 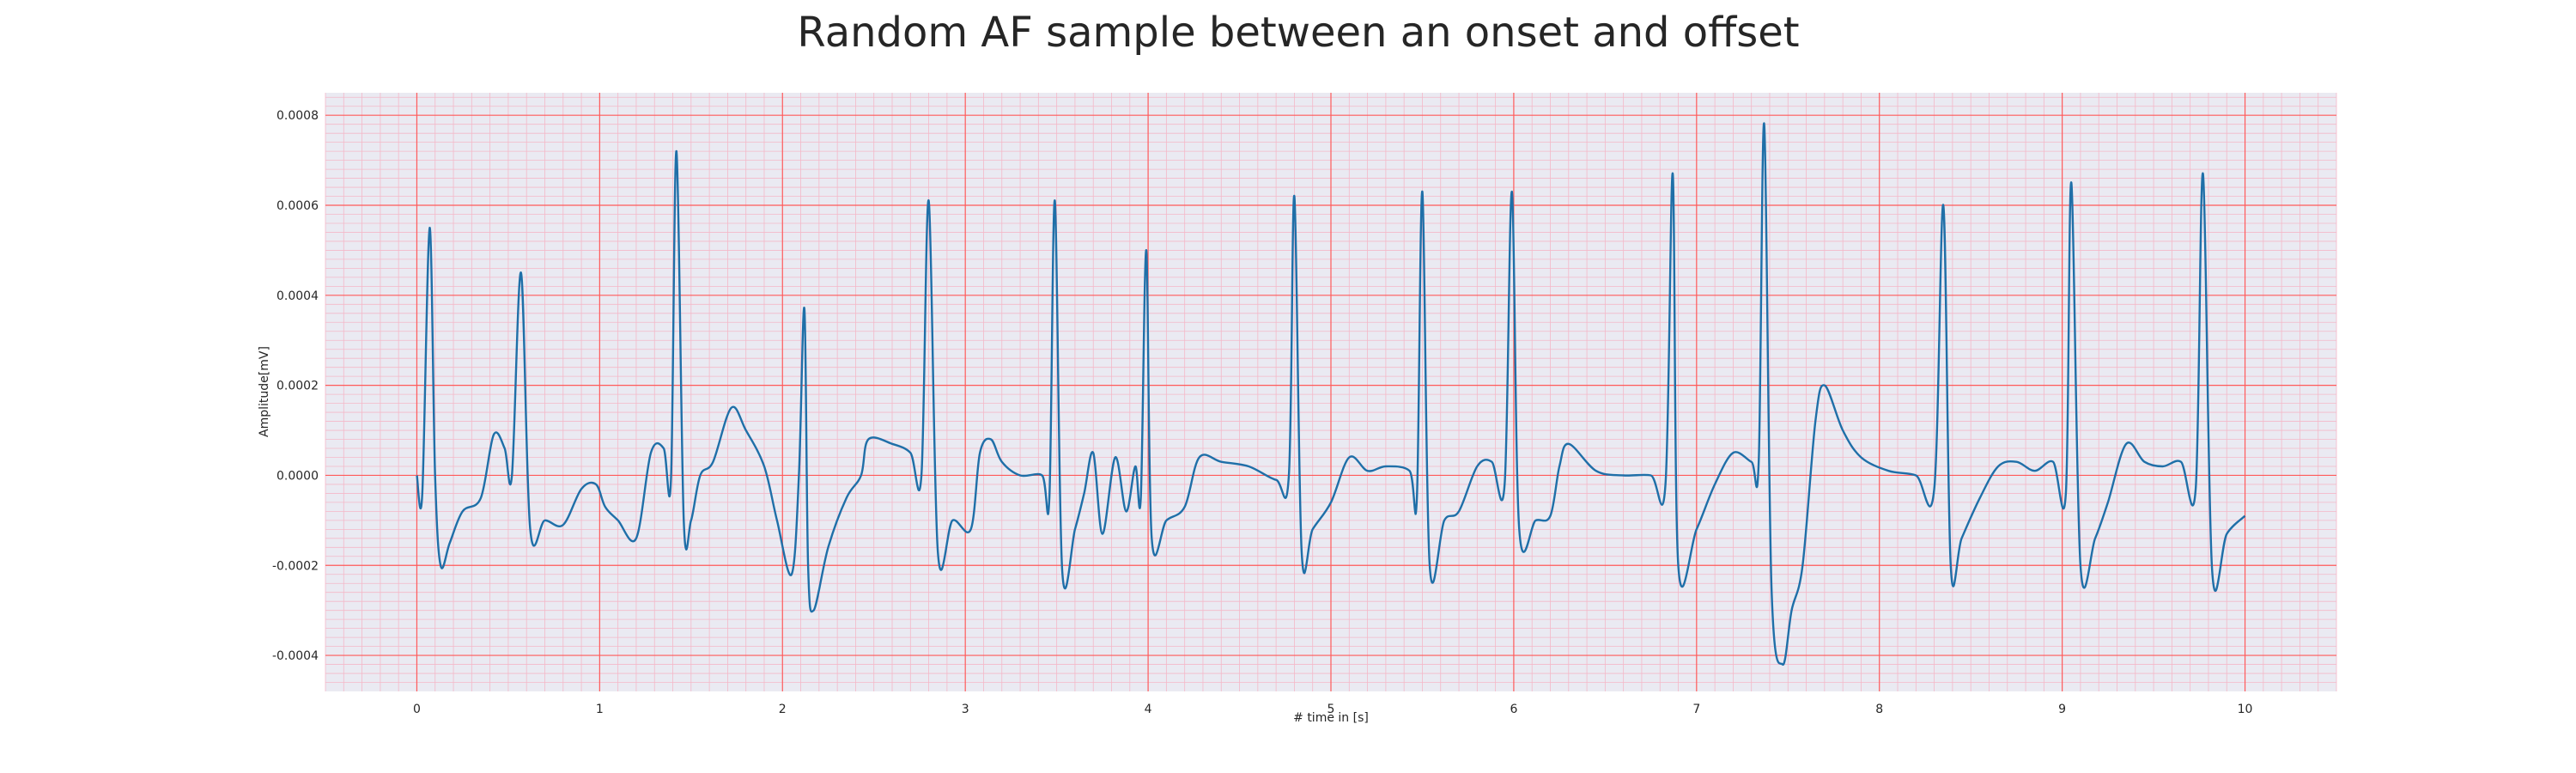 I want to click on x-tick-label: 5, so click(x=1331, y=709).